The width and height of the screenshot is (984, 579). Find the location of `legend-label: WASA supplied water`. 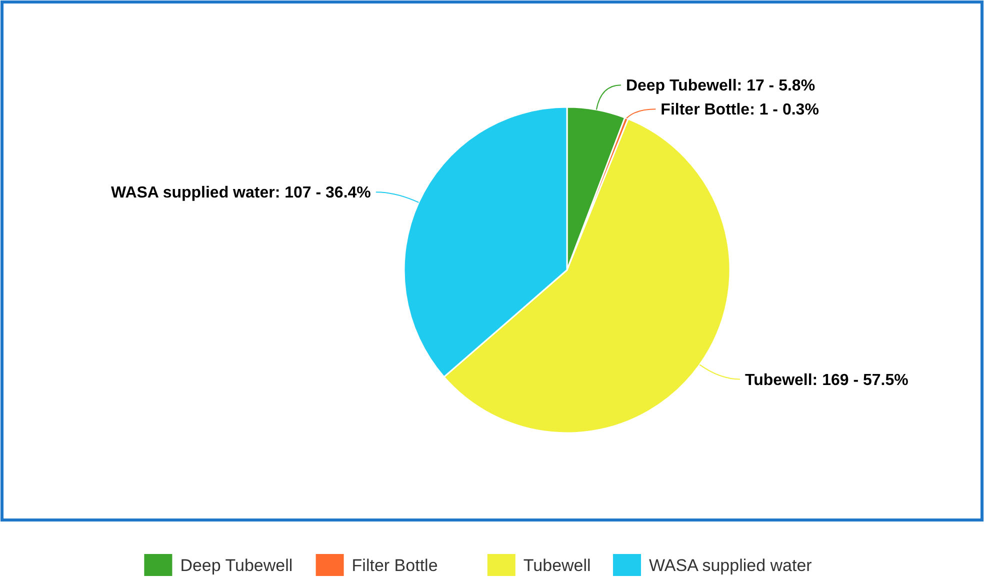

legend-label: WASA supplied water is located at coordinates (730, 565).